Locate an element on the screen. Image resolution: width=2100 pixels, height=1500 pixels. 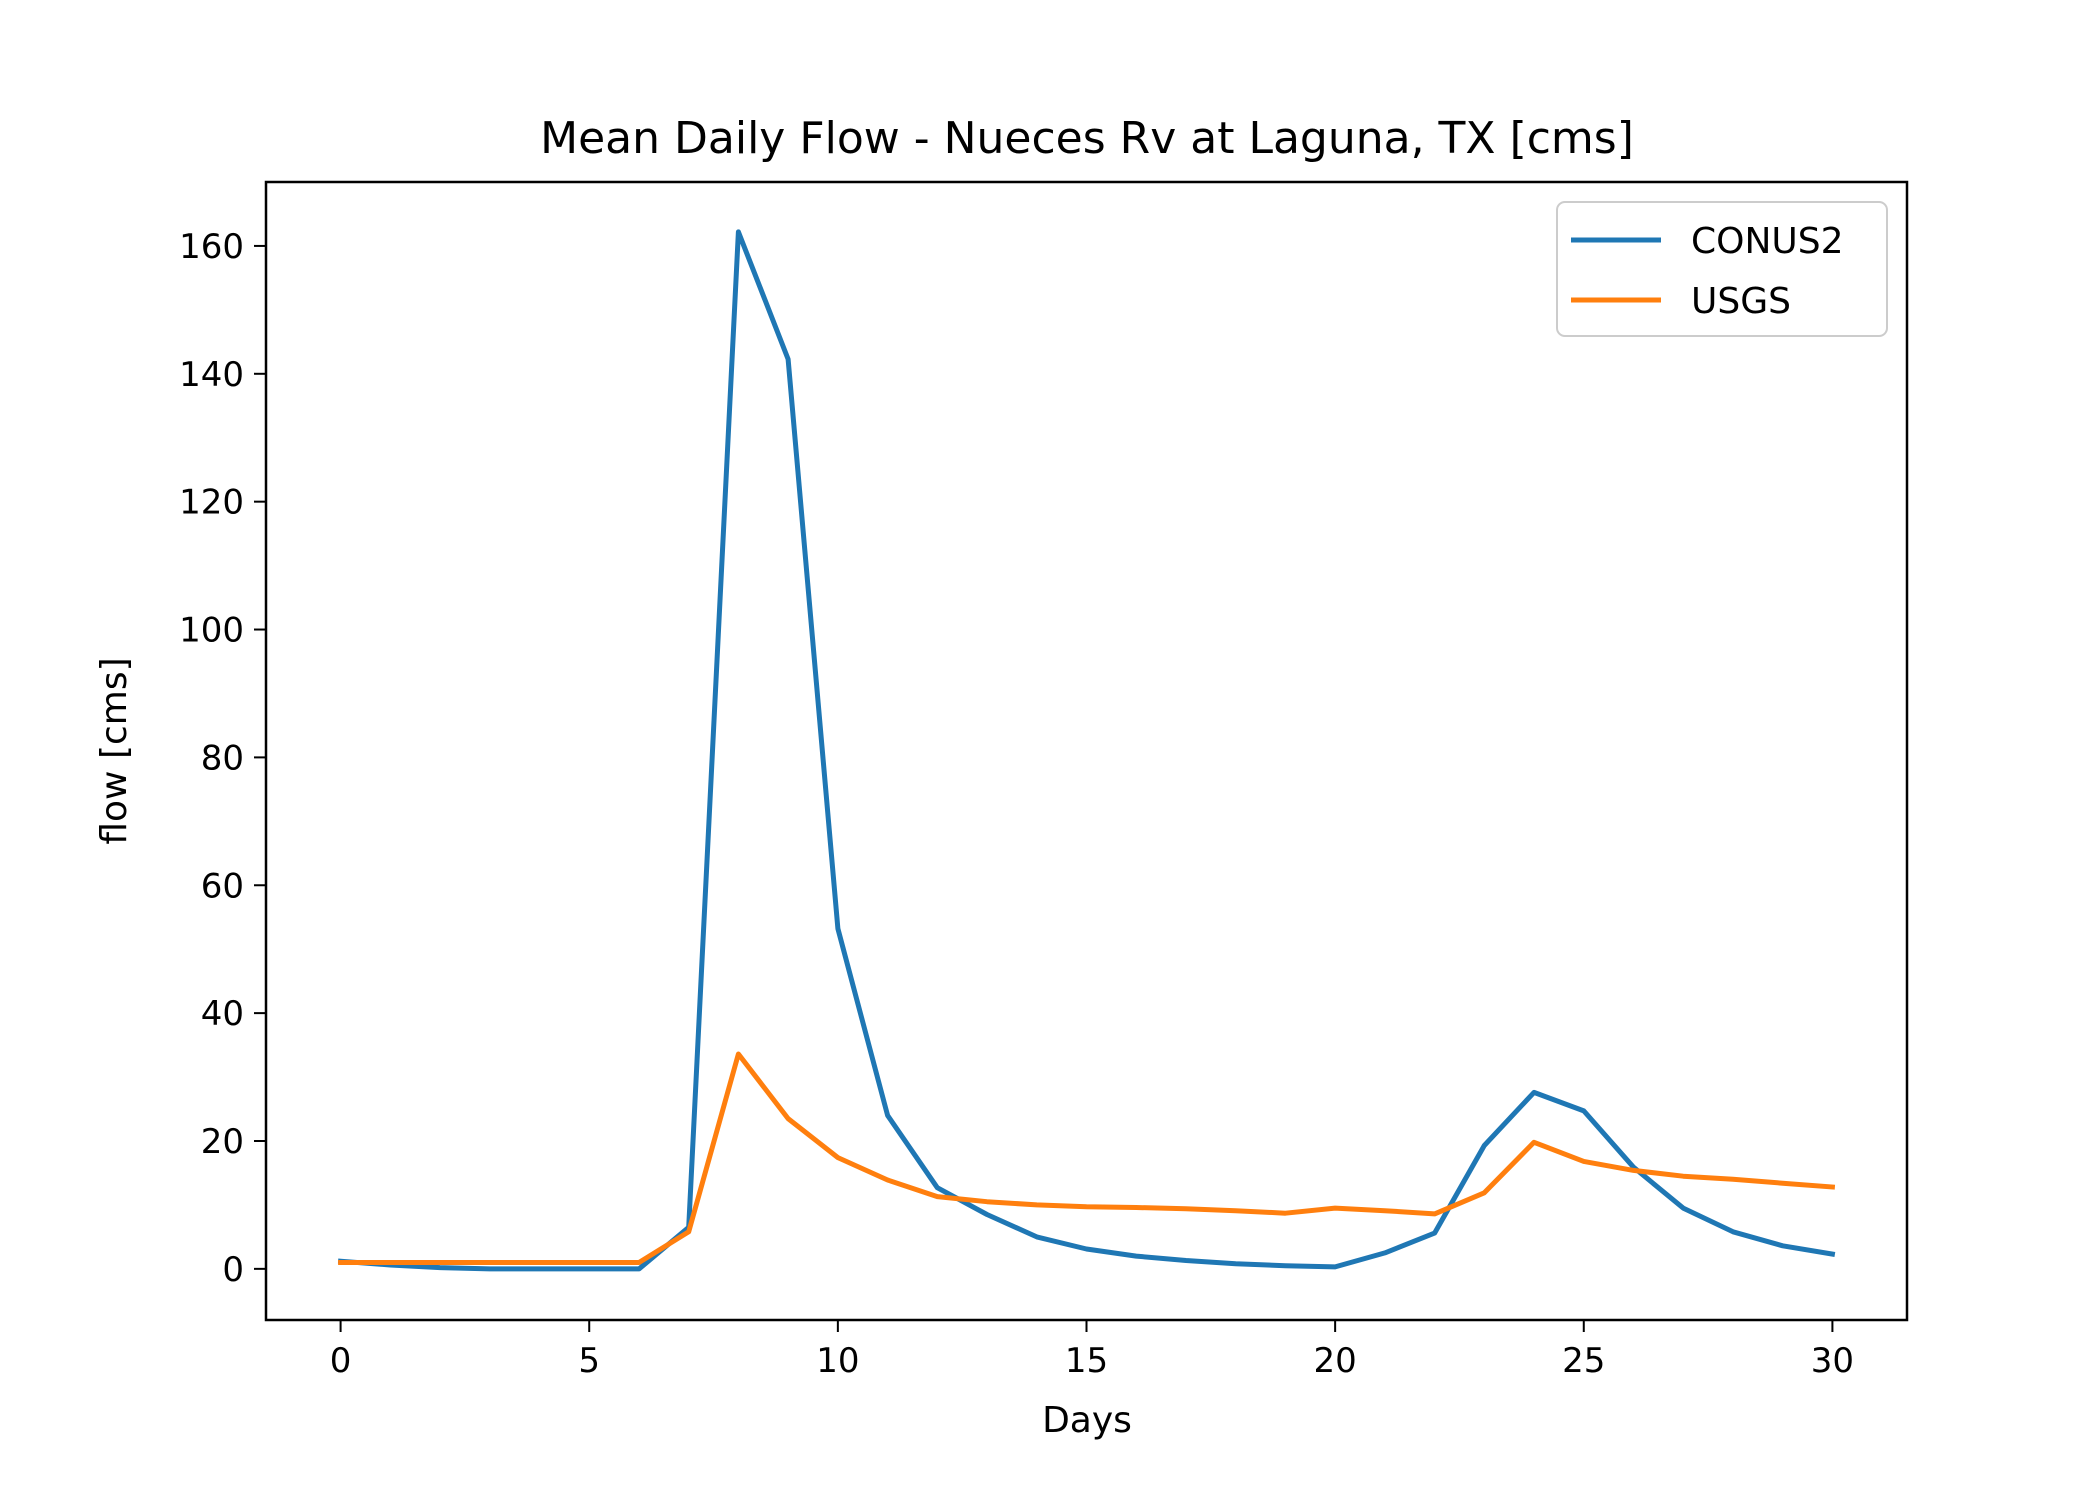
y-axis: 0 20 40 60 80 100 120 140 160 is located at coordinates (222, 758).